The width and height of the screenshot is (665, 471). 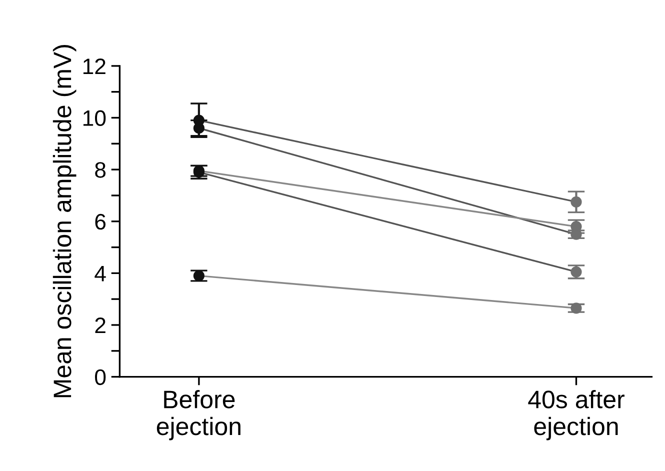 What do you see at coordinates (94, 66) in the screenshot?
I see `y-tick-label: 12` at bounding box center [94, 66].